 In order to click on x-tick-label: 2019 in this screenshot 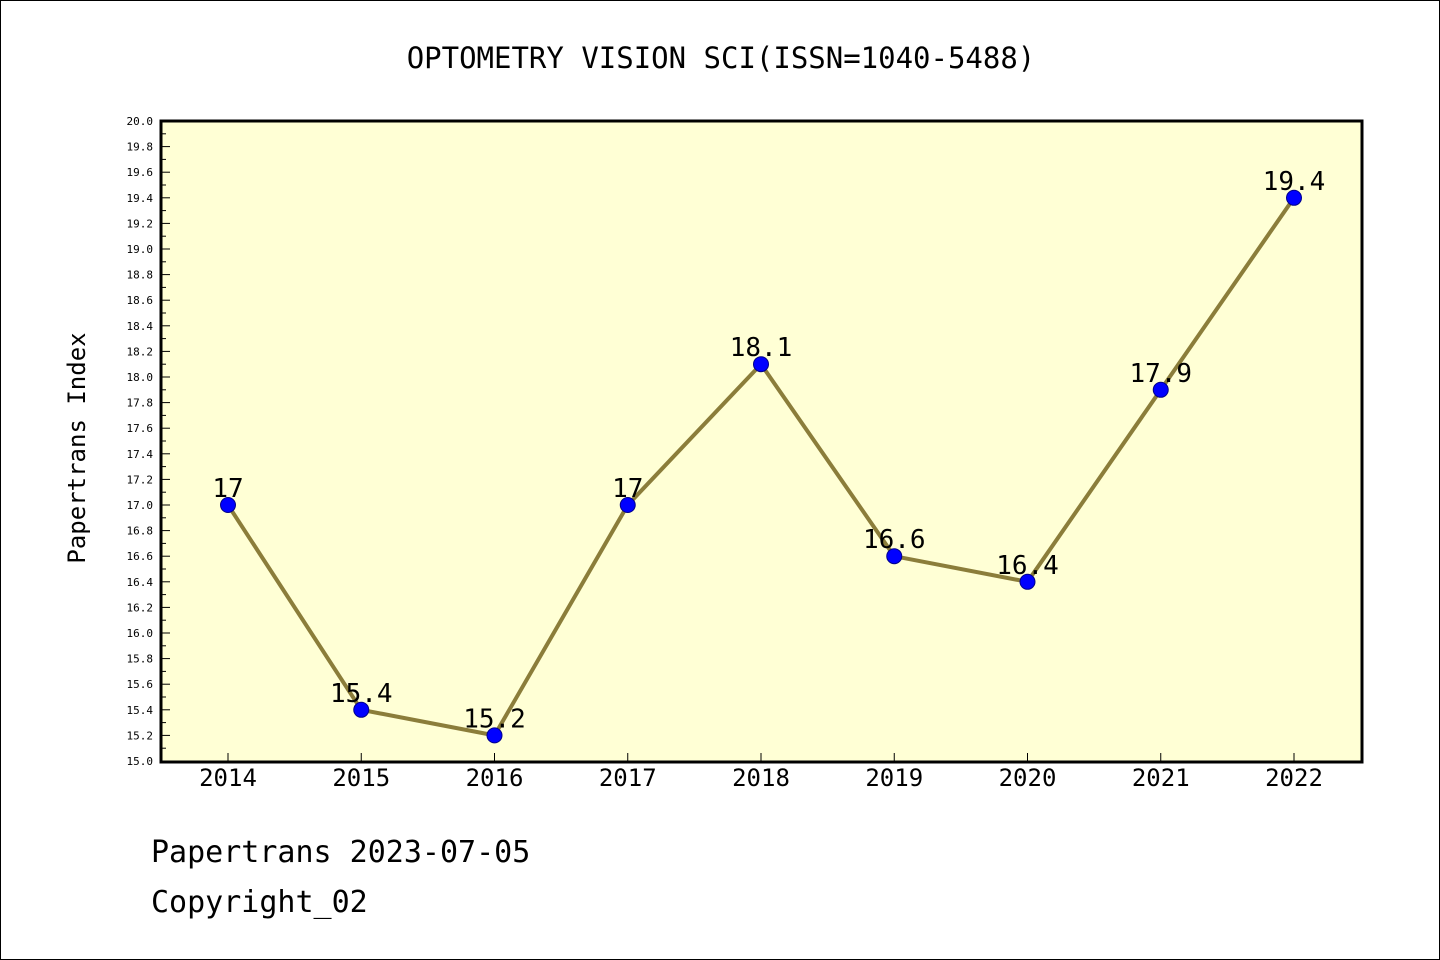, I will do `click(894, 778)`.